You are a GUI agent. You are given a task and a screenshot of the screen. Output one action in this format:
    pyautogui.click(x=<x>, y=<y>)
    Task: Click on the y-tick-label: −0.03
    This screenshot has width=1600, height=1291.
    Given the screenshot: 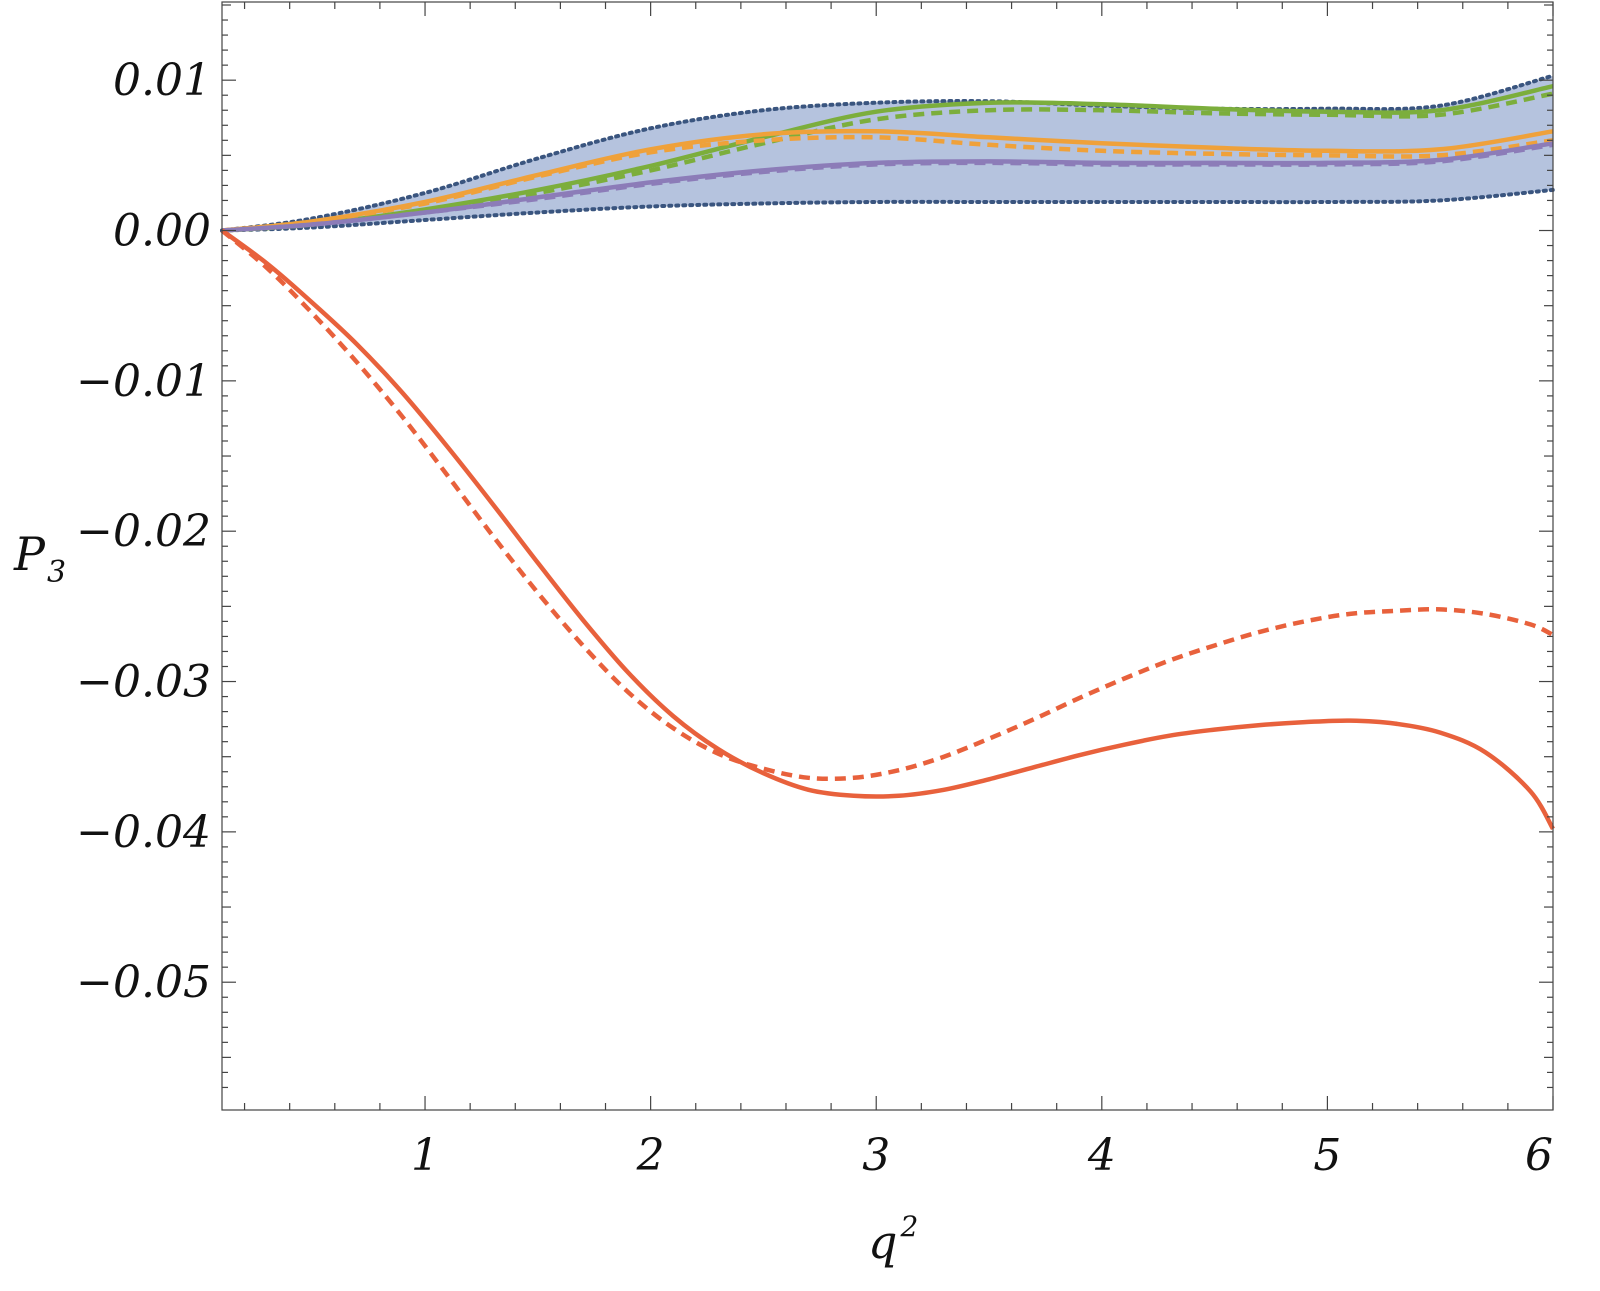 What is the action you would take?
    pyautogui.click(x=143, y=682)
    